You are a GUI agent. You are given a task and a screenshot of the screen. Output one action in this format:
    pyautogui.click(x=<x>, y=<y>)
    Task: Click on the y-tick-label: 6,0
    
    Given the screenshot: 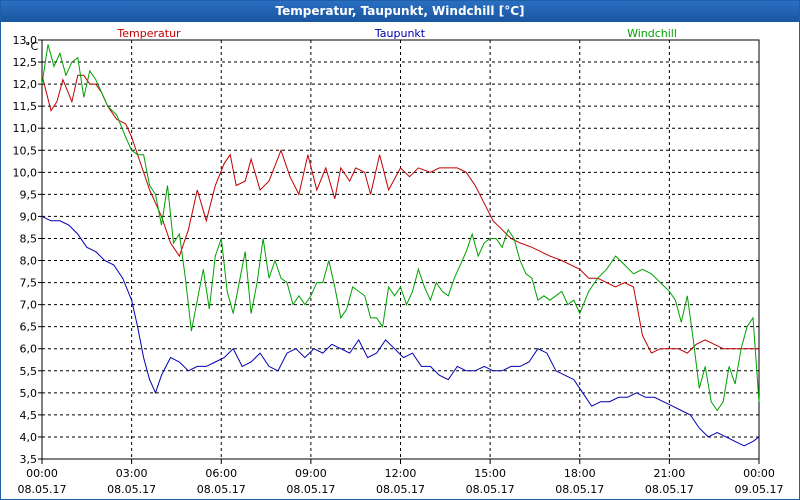 What is the action you would take?
    pyautogui.click(x=29, y=349)
    